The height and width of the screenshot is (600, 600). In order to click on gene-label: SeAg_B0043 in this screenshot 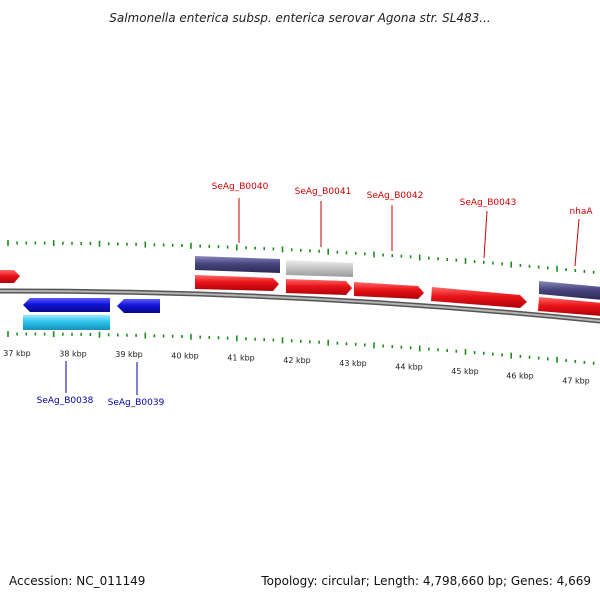, I will do `click(488, 203)`.